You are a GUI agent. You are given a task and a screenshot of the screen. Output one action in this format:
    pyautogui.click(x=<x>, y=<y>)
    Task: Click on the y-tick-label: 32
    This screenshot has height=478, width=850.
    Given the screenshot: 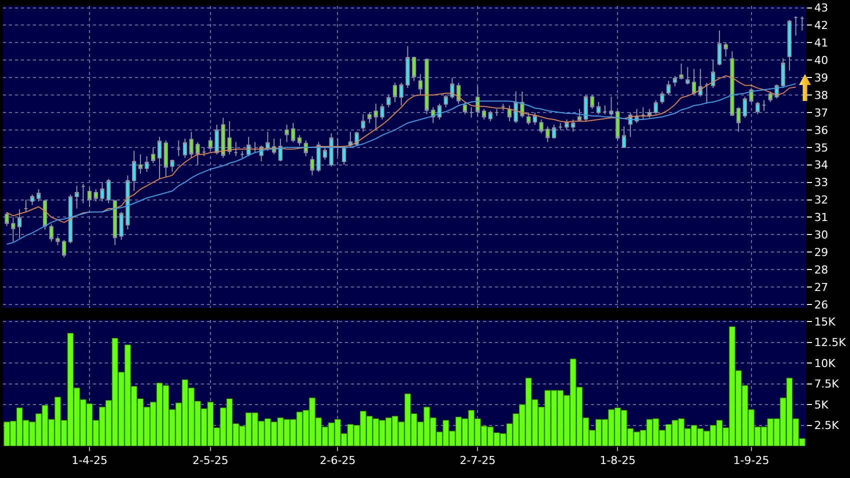 What is the action you would take?
    pyautogui.click(x=821, y=200)
    